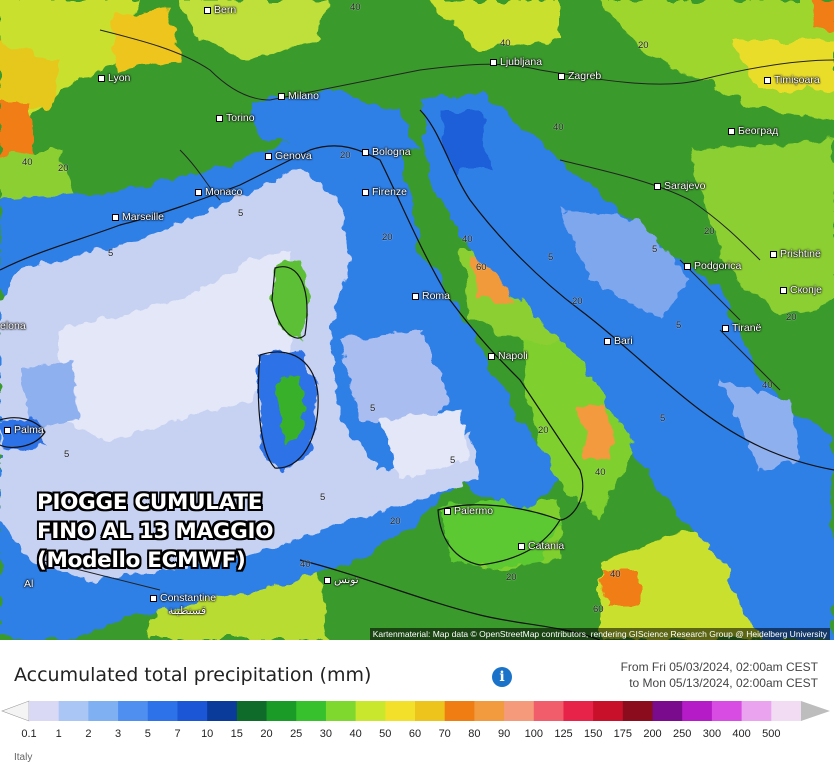 This screenshot has width=834, height=763. Describe the element at coordinates (723, 683) in the screenshot. I see `period-to: to Mon 05/13/2024, 02:00am CEST` at that location.